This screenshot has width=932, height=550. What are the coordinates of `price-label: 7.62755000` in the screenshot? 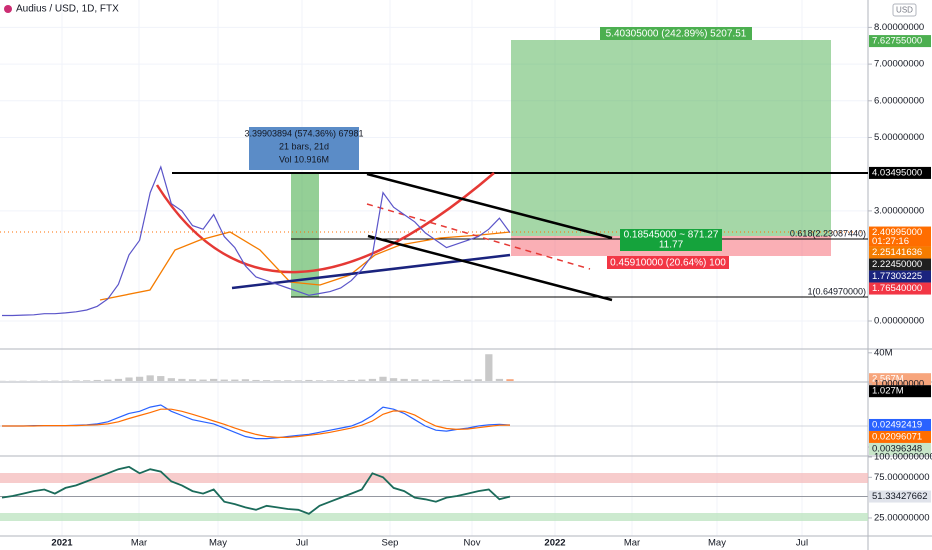 It's located at (897, 41).